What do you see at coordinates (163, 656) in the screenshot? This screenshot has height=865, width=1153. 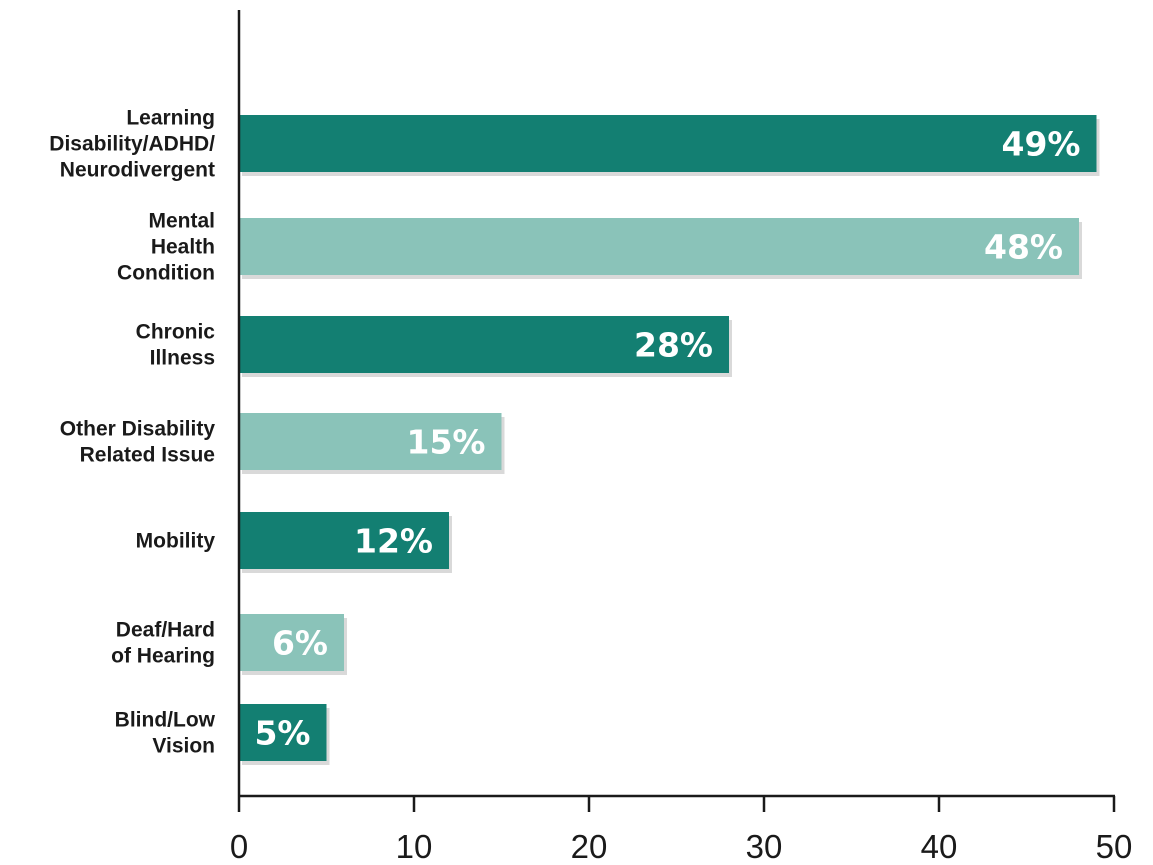 I see `category-label-line: of Hearing` at bounding box center [163, 656].